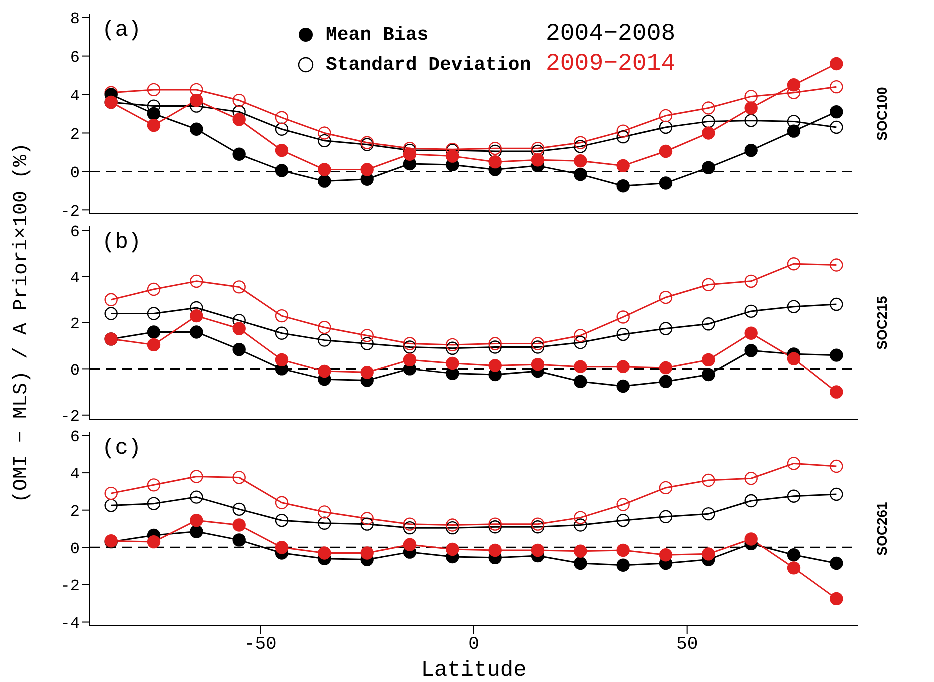 The image size is (934, 682). Describe the element at coordinates (122, 448) in the screenshot. I see `annotation: (c)` at that location.